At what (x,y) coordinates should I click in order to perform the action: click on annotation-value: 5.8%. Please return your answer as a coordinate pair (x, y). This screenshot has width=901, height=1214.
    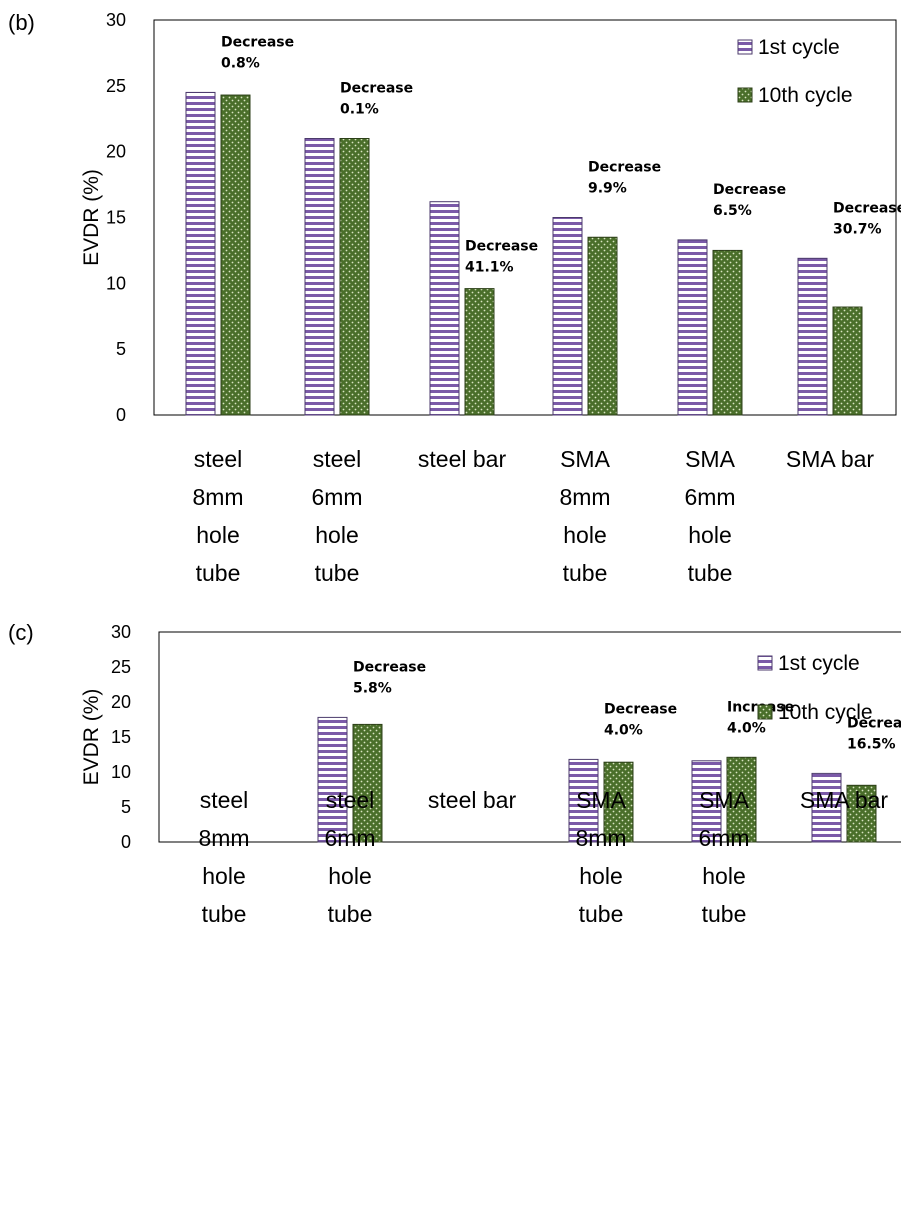
    Looking at the image, I should click on (372, 688).